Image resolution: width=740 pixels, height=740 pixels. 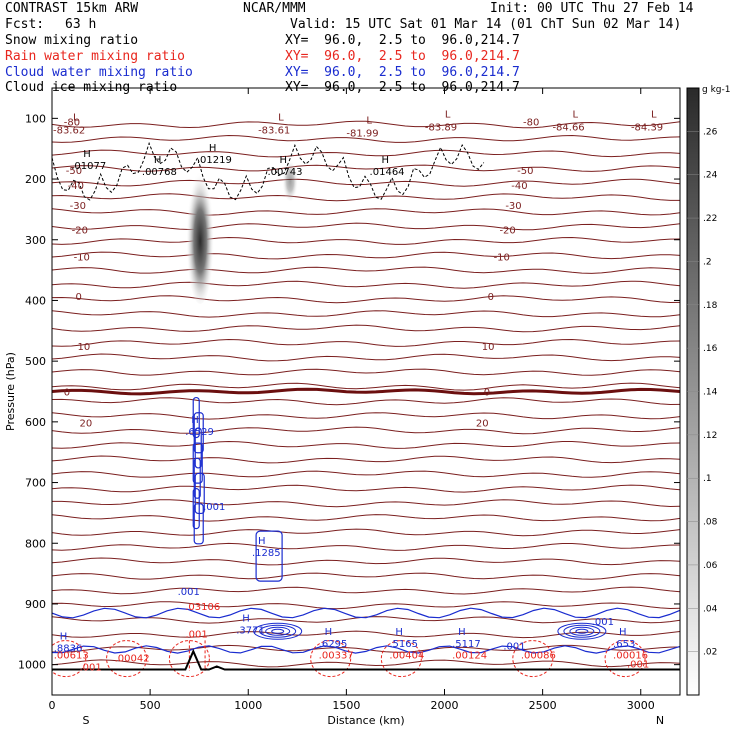 I want to click on y-tick-label: 900, so click(x=35, y=604).